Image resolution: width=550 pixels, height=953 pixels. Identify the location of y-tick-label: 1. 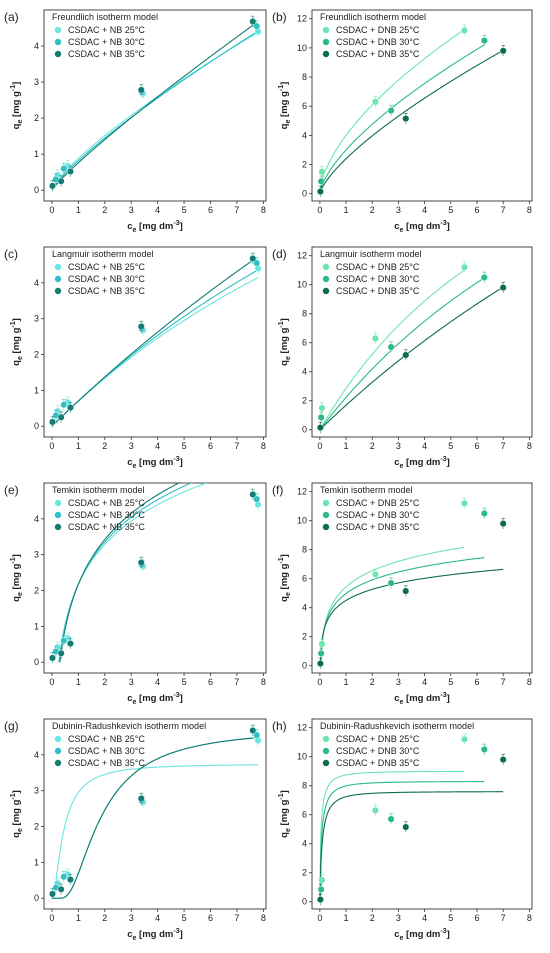
(36, 626).